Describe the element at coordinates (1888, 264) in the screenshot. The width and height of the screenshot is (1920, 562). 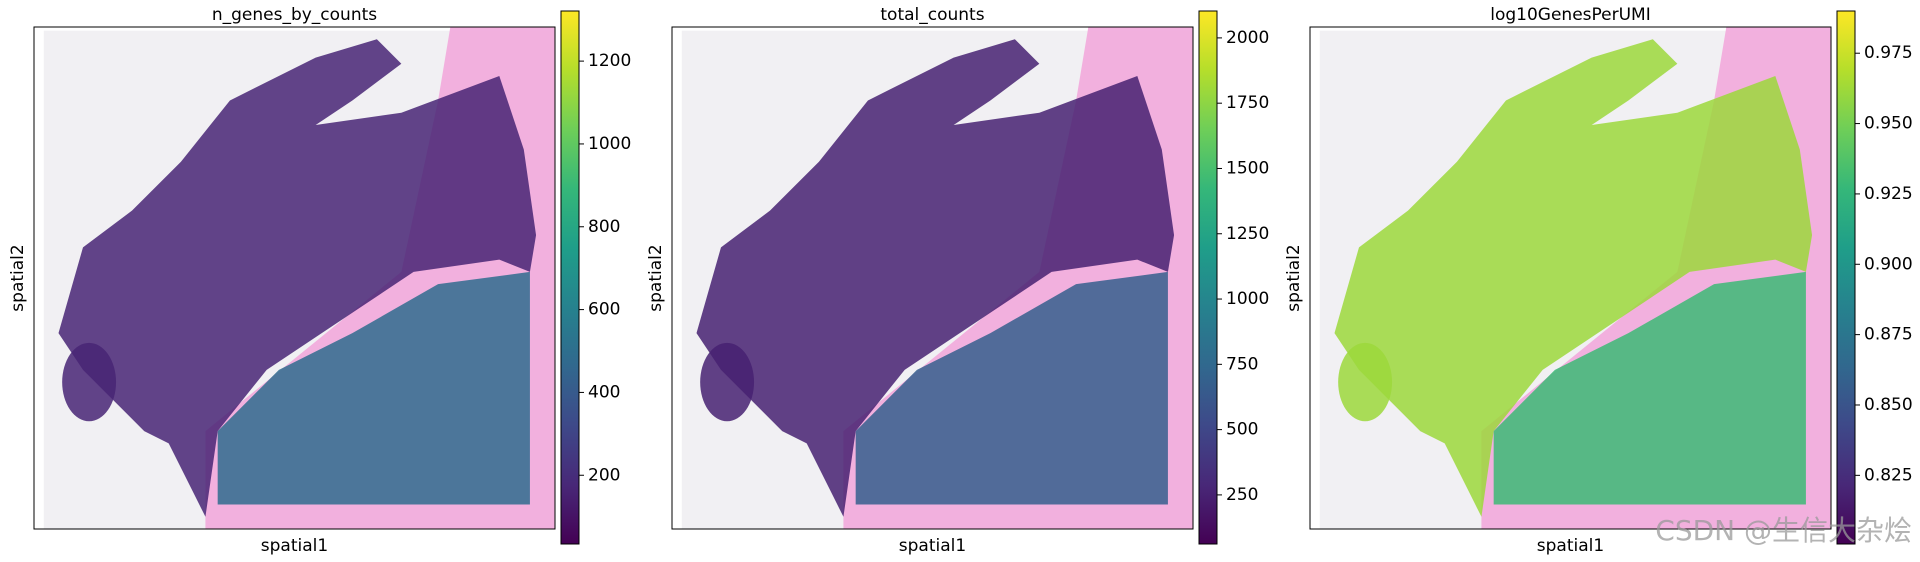
I see `colorbar-tick-label: 0.900` at that location.